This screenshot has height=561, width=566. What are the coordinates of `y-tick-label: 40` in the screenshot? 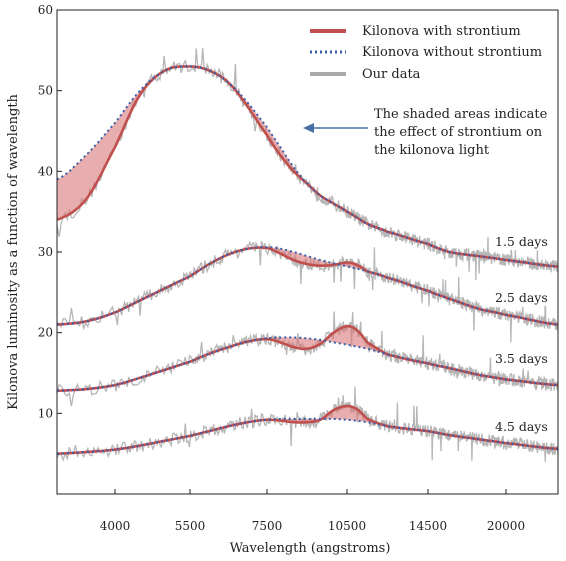 It's located at (45, 171).